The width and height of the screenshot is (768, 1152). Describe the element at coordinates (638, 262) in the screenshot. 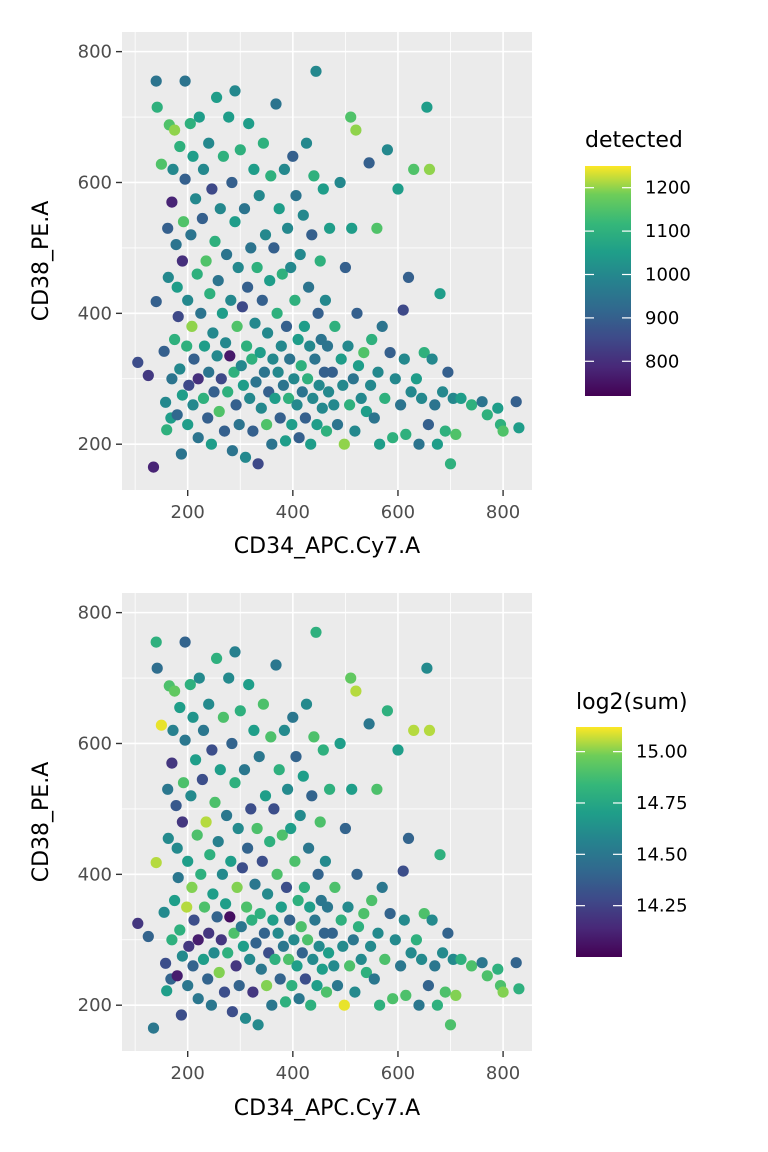

I see `legend-detected: detected 800 900 1000 1100 1200` at that location.